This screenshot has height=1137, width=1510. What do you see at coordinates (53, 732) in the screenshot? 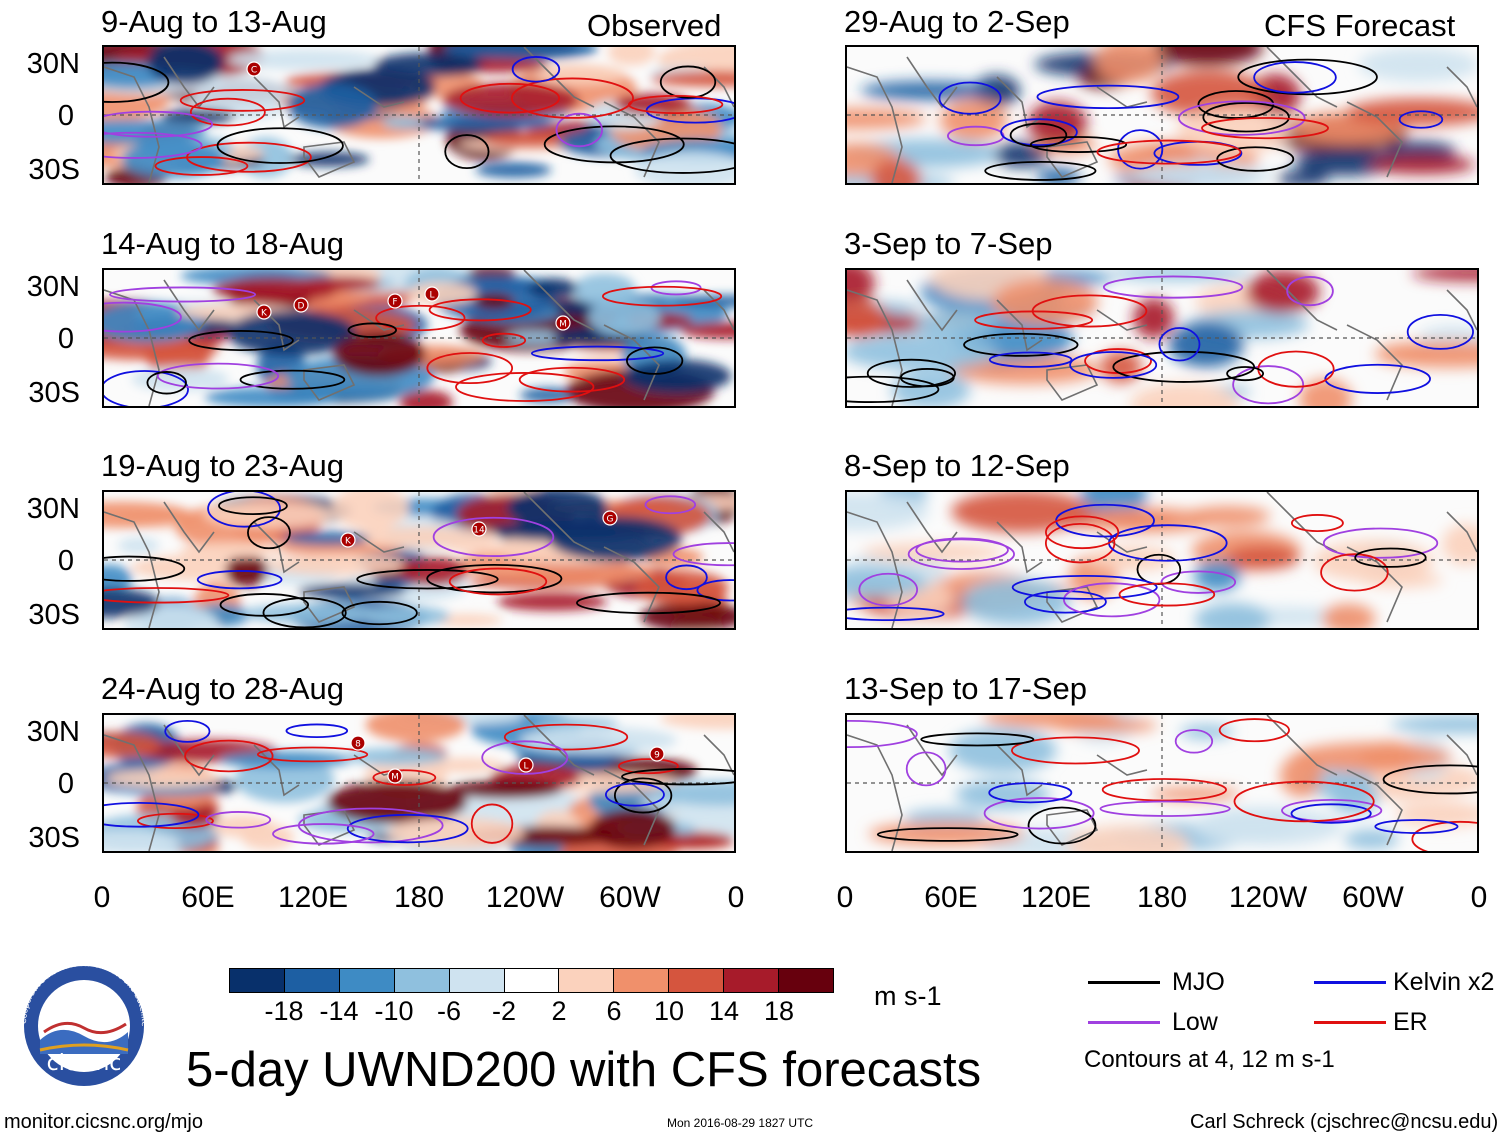
I see `ytick-30n: 30N` at bounding box center [53, 732].